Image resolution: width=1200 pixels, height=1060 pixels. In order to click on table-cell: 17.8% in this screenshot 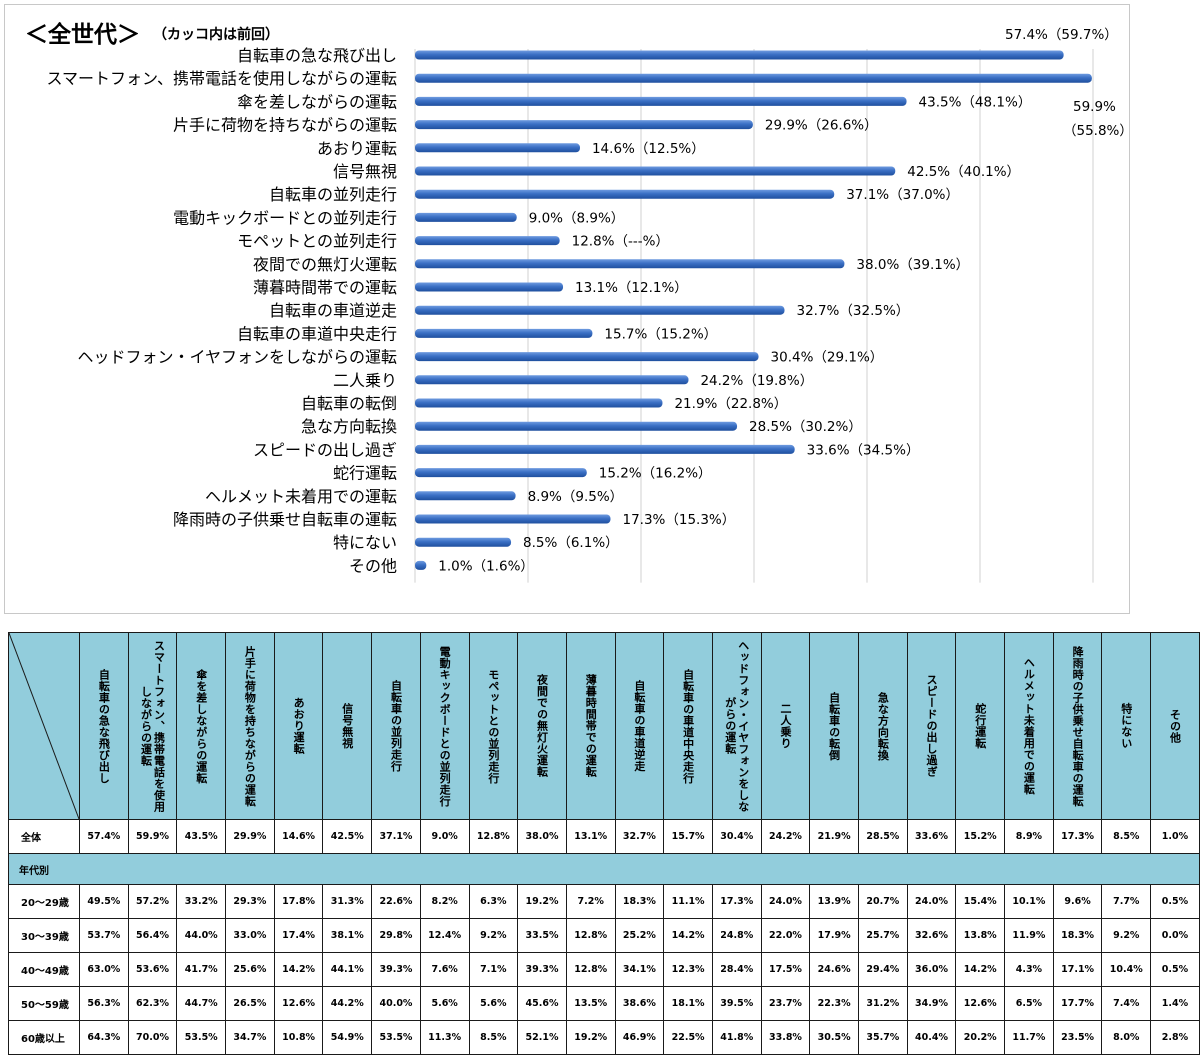, I will do `click(298, 901)`.